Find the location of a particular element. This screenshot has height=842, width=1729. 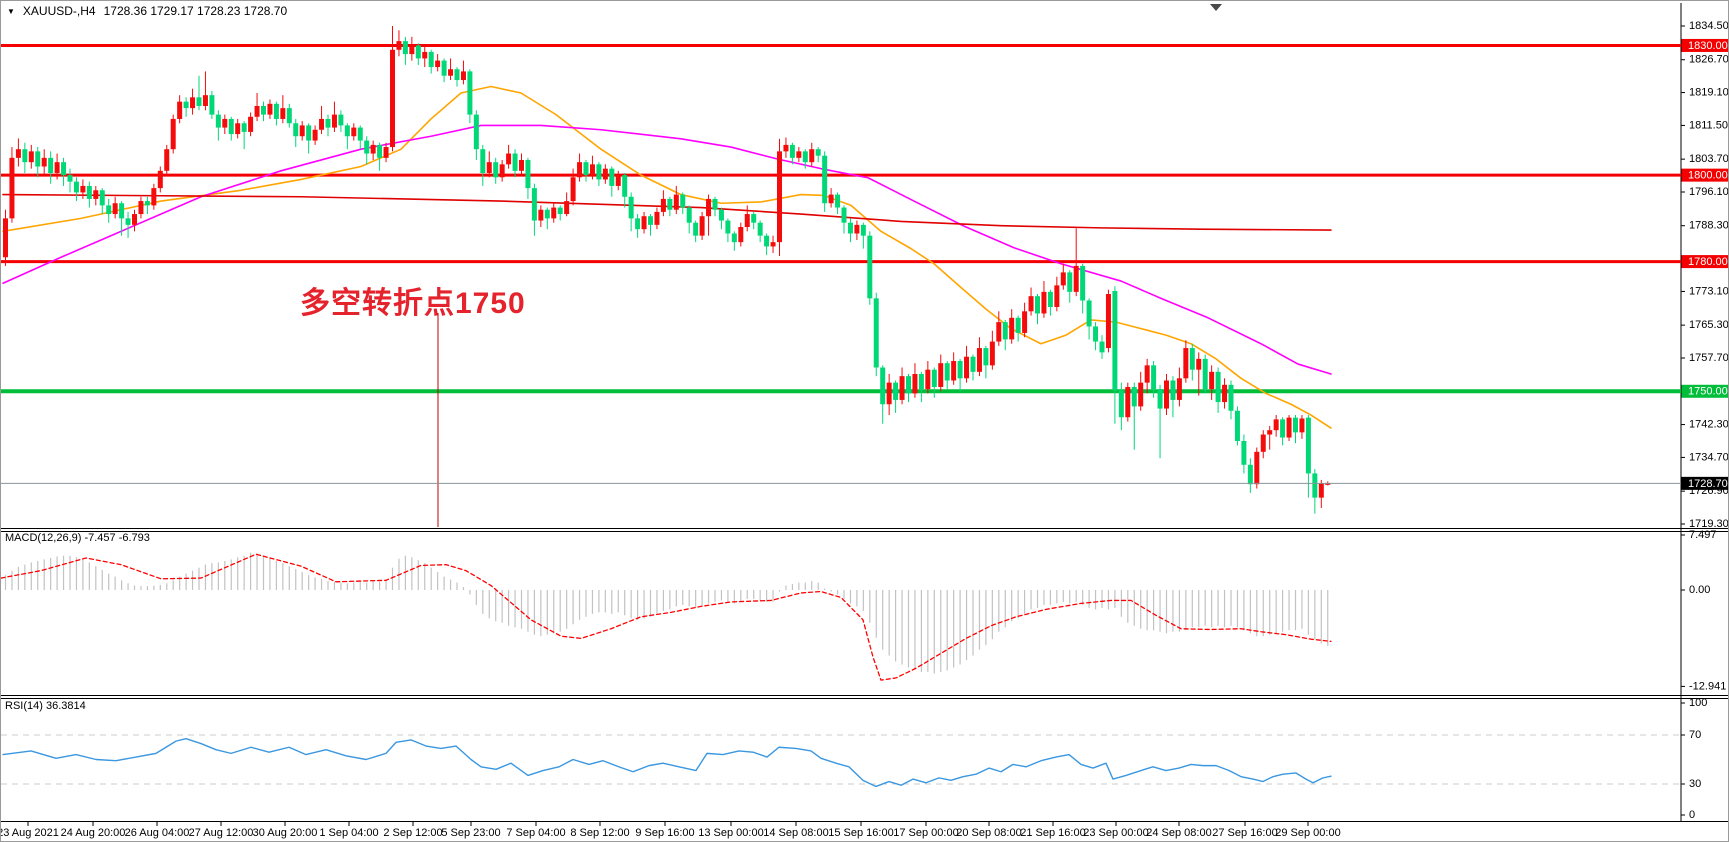

annotation-text: 多空转折点1750 is located at coordinates (413, 303).